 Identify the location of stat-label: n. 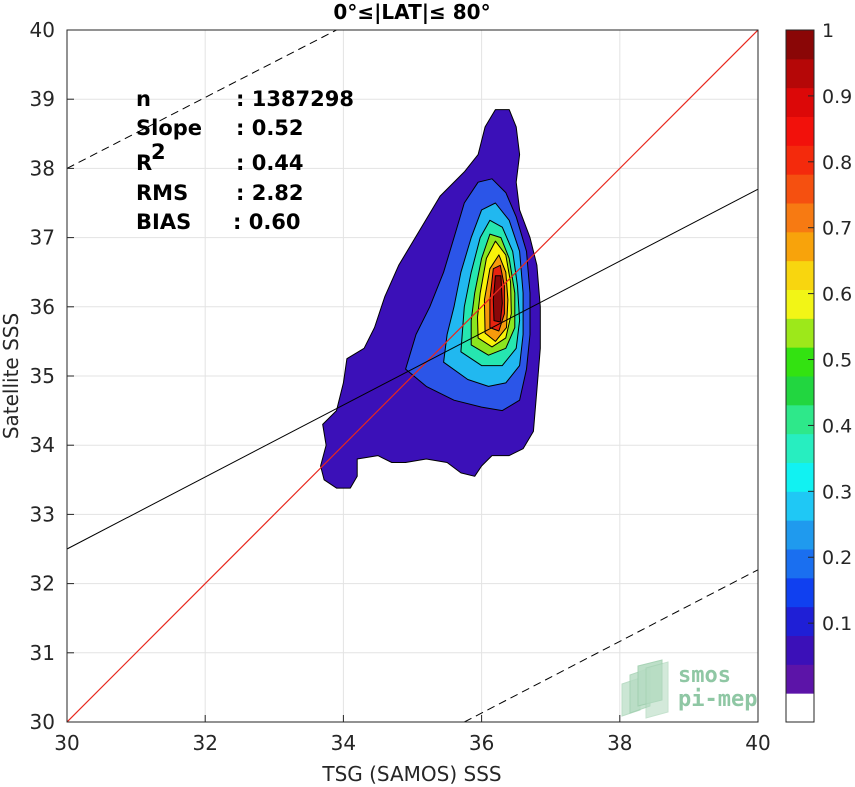
(143, 99).